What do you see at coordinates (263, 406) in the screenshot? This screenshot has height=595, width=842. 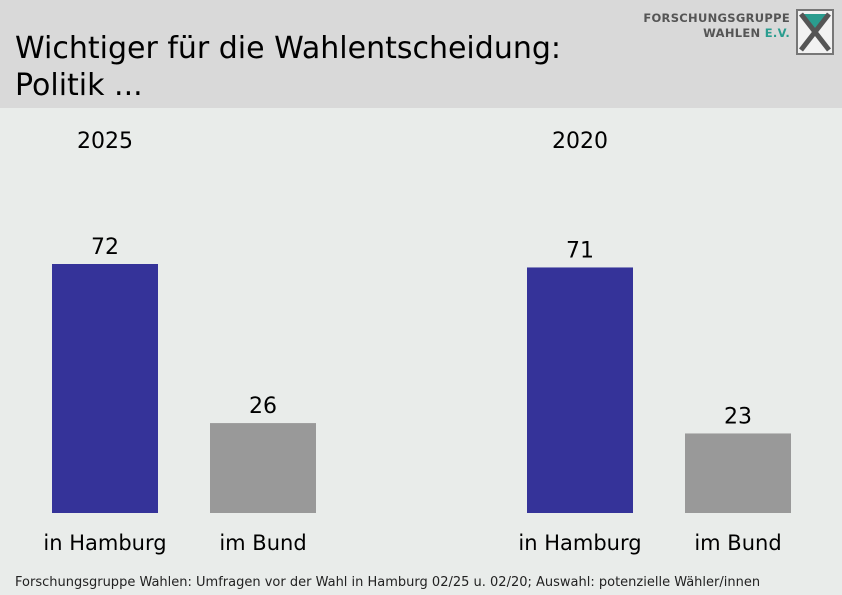 I see `value-label-2025-1: 26` at bounding box center [263, 406].